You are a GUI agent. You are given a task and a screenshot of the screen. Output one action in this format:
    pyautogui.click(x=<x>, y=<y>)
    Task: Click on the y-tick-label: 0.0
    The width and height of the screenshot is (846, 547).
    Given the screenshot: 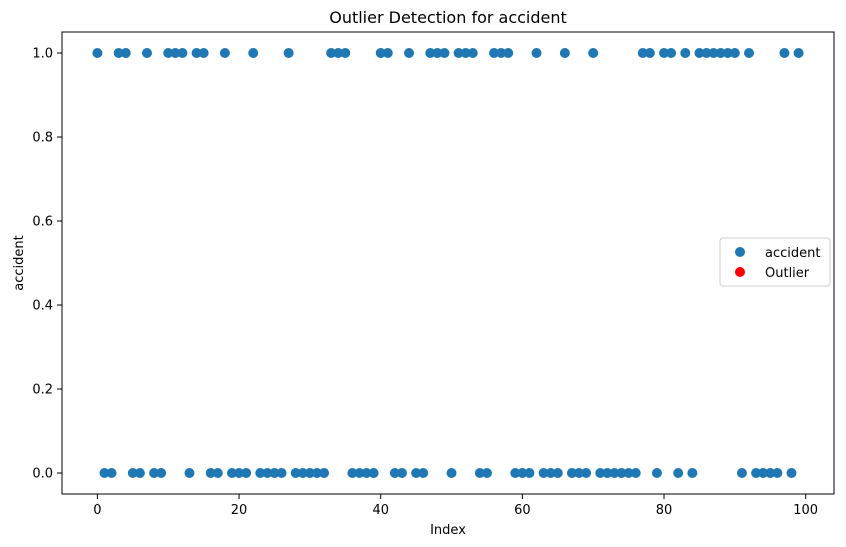 What is the action you would take?
    pyautogui.click(x=42, y=474)
    